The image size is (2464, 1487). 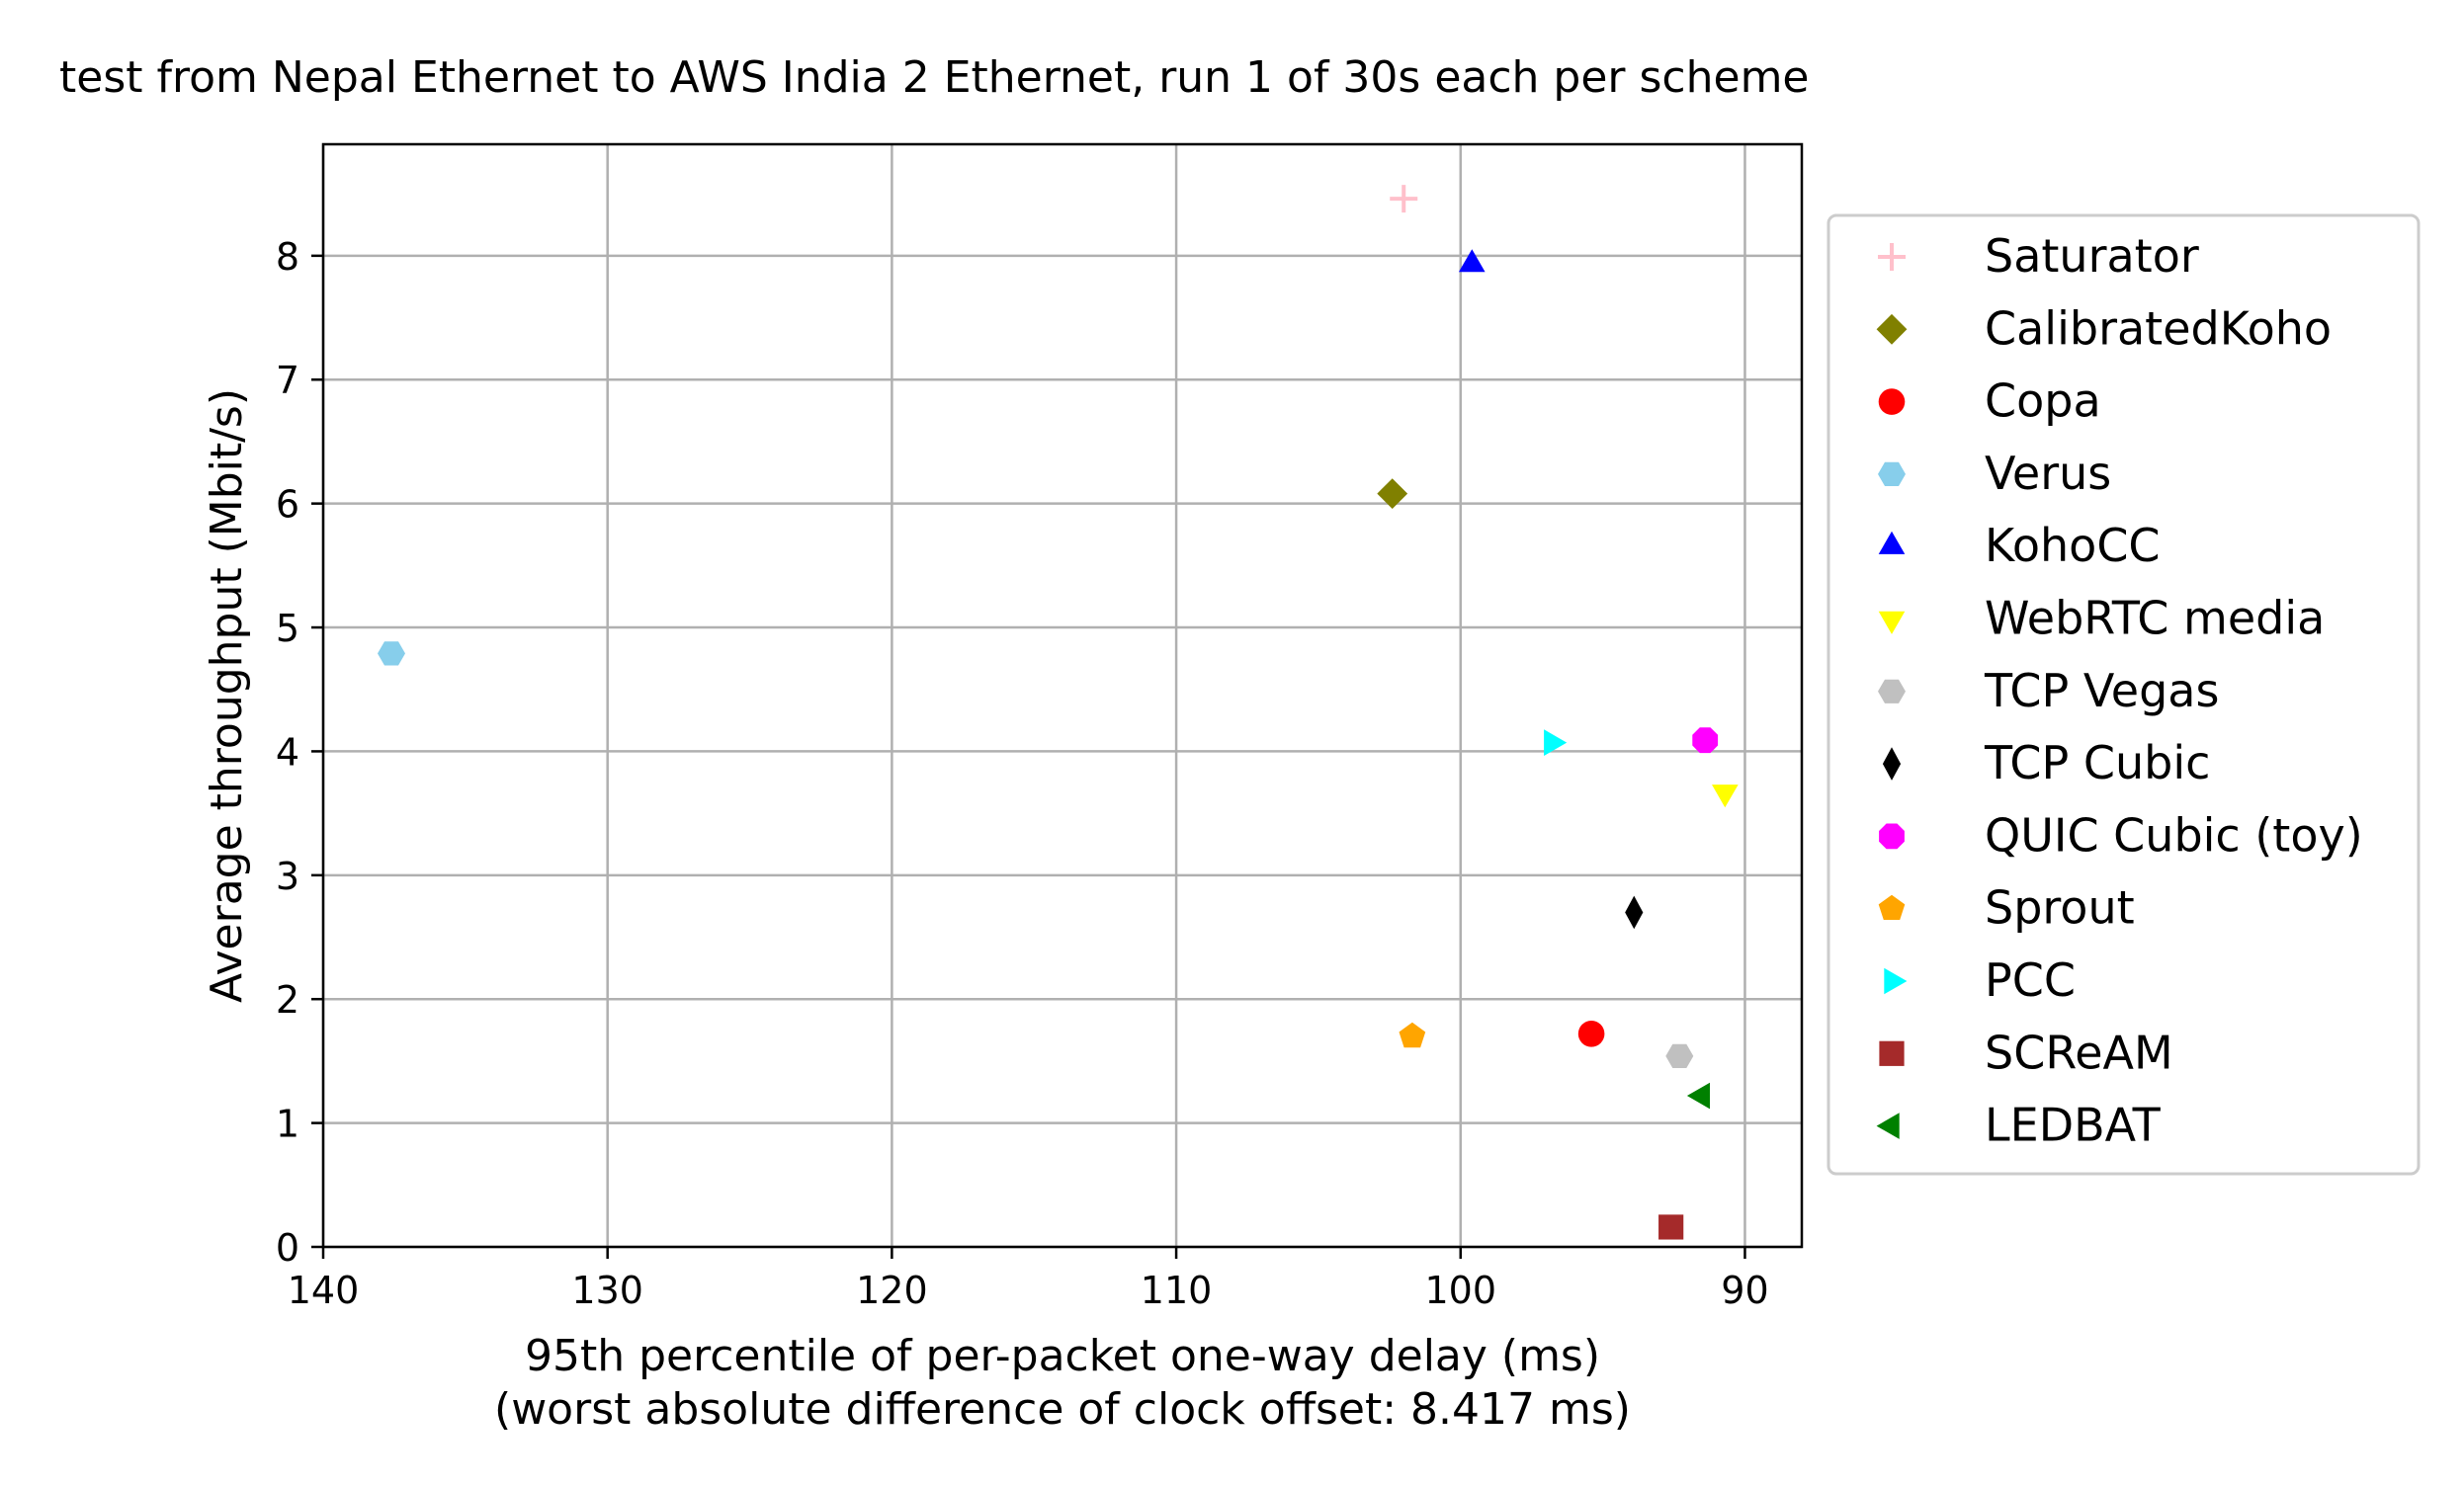 I want to click on legend-marker-scream, so click(x=1892, y=1053).